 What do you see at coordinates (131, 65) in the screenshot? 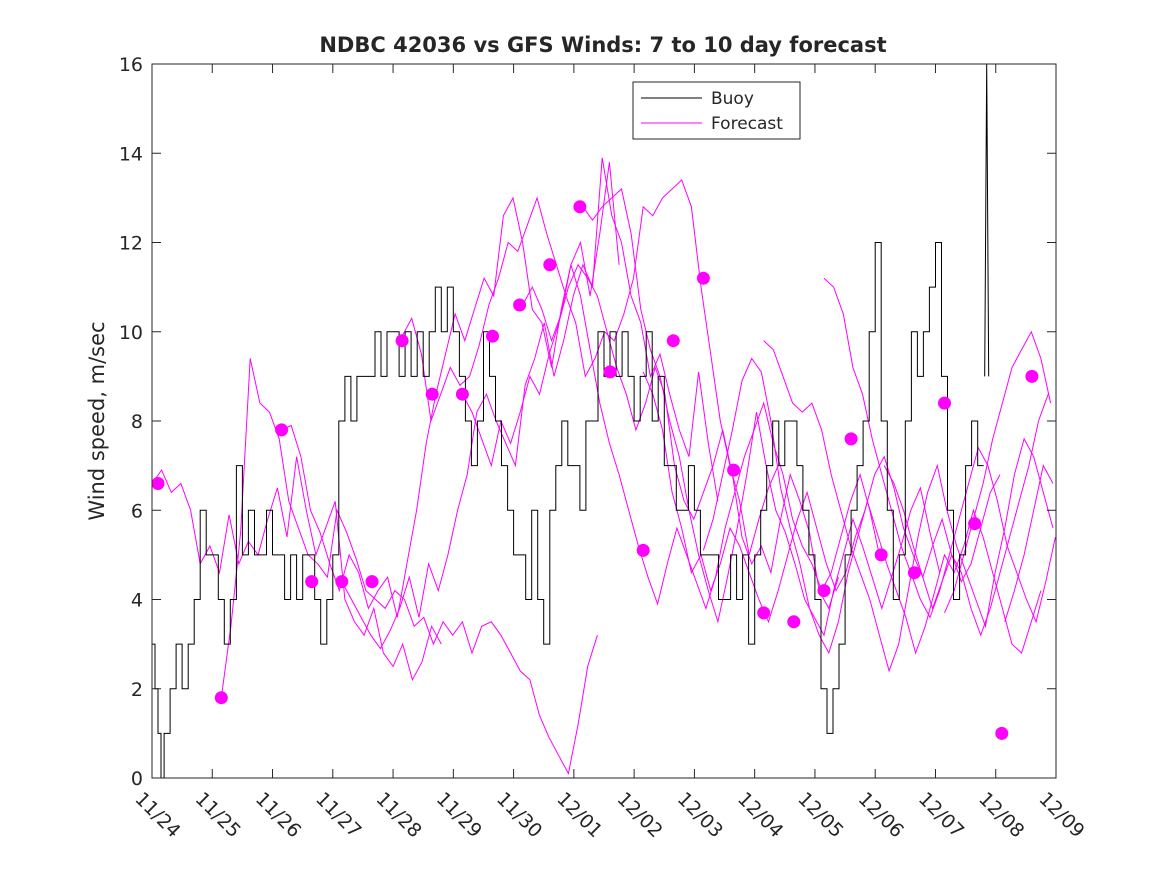
I see `y-tick-label: 16` at bounding box center [131, 65].